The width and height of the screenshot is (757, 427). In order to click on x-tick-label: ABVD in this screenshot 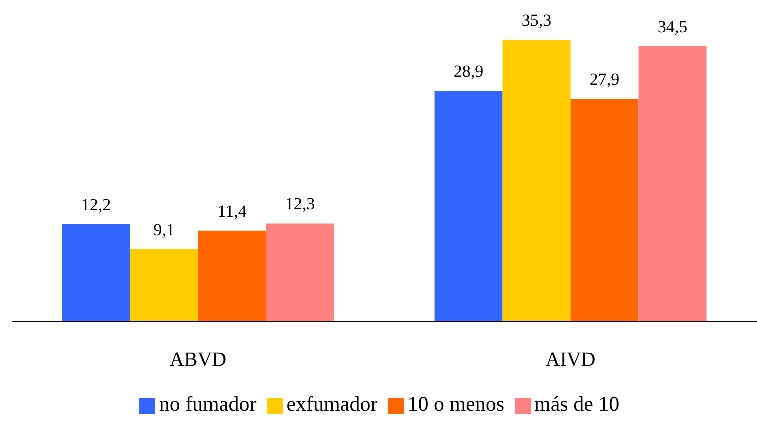, I will do `click(198, 360)`.